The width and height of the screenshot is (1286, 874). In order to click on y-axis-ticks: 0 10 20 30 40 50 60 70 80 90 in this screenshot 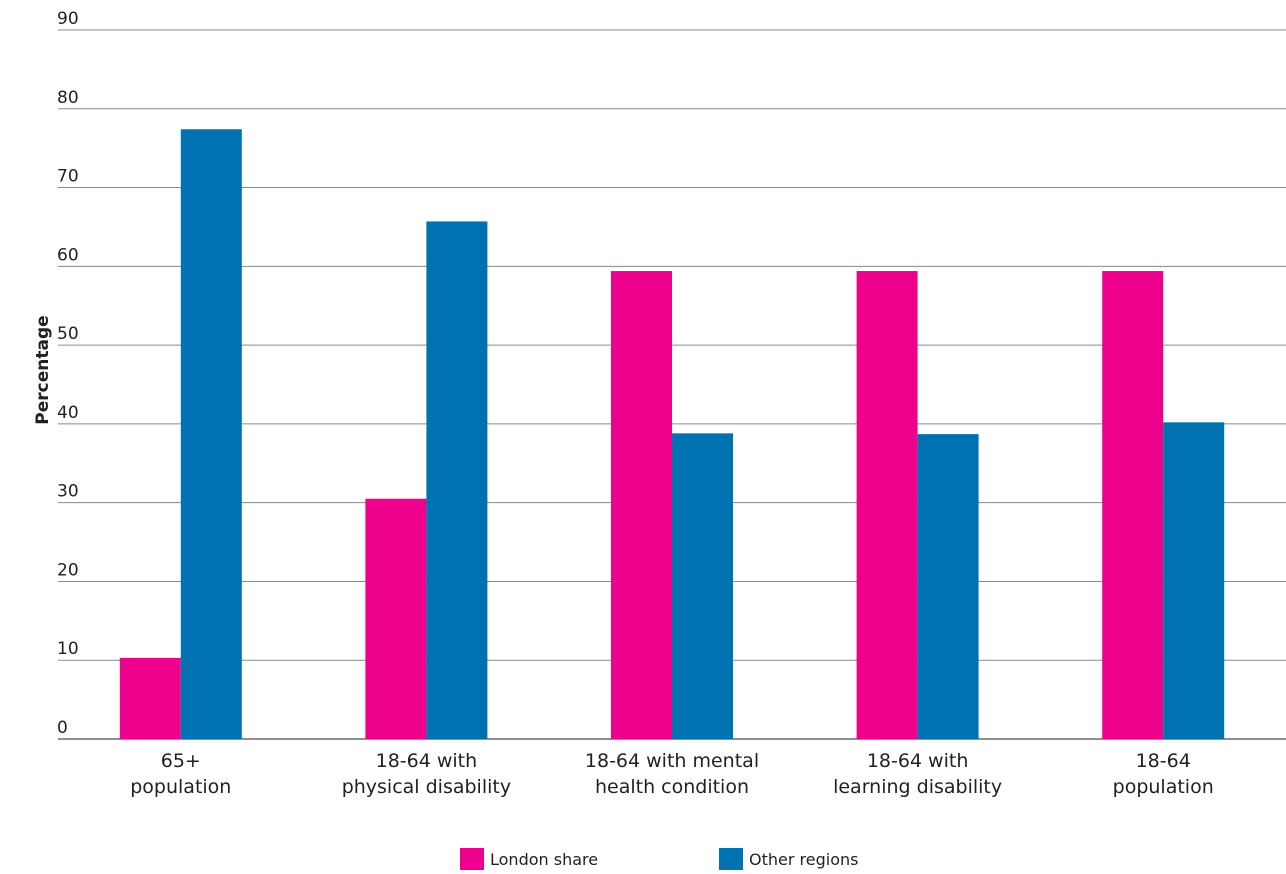, I will do `click(68, 373)`.